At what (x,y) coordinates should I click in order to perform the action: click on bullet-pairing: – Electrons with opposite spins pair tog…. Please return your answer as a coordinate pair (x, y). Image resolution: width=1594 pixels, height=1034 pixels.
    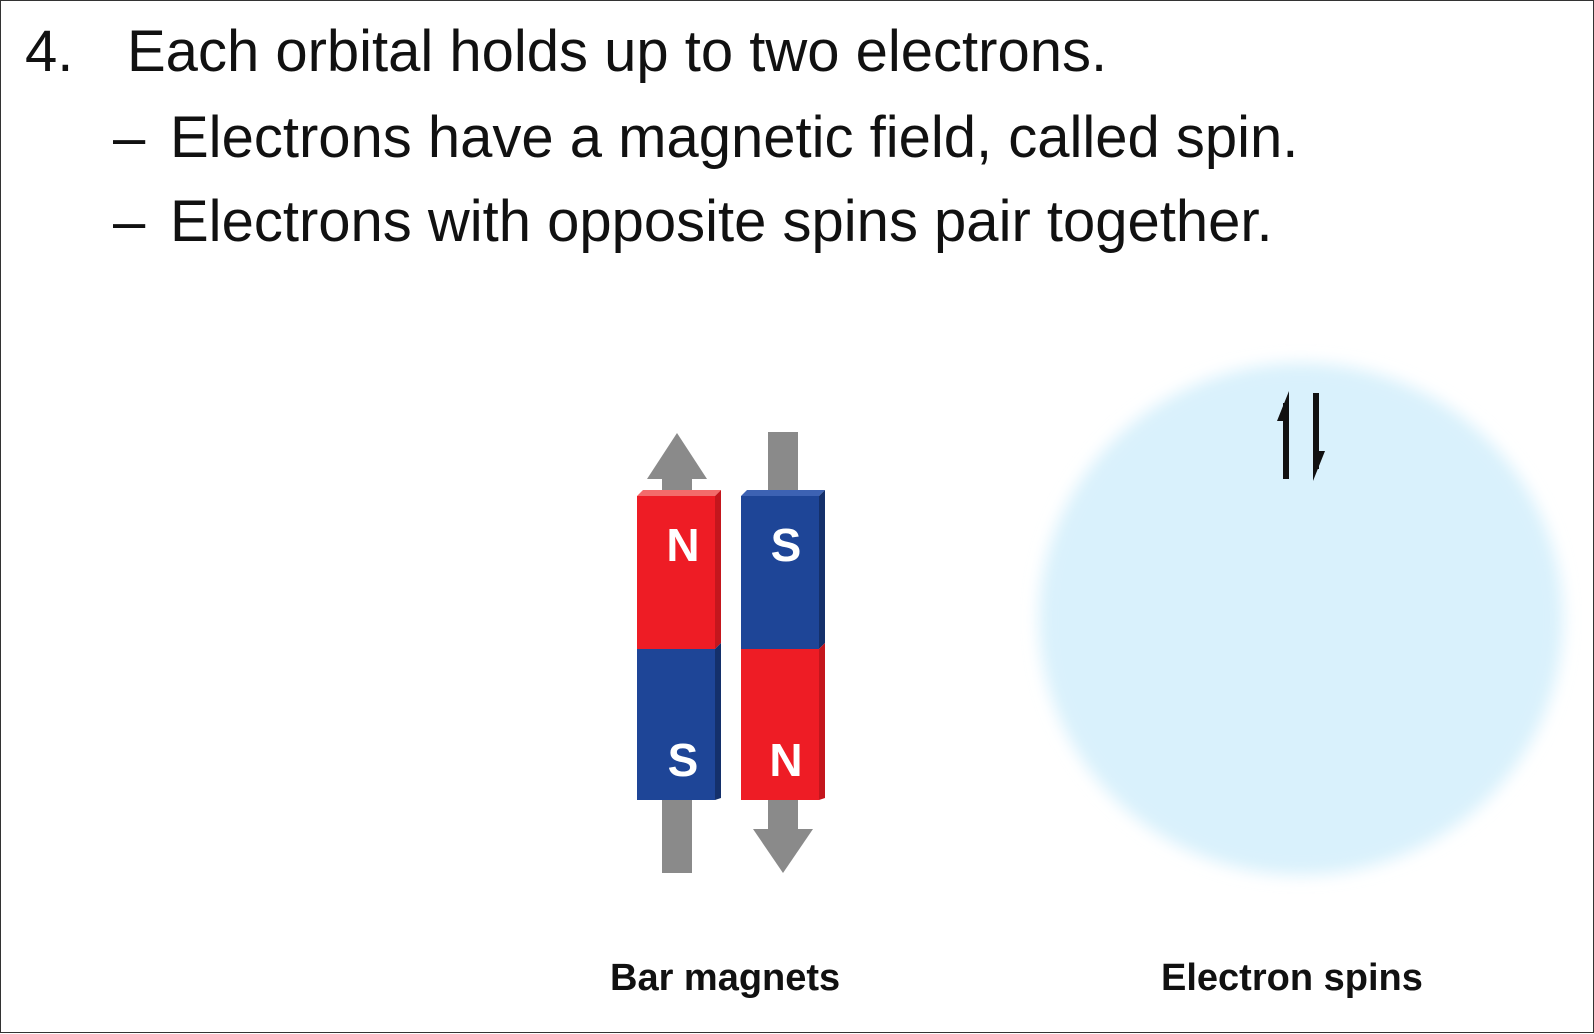
    Looking at the image, I should click on (693, 222).